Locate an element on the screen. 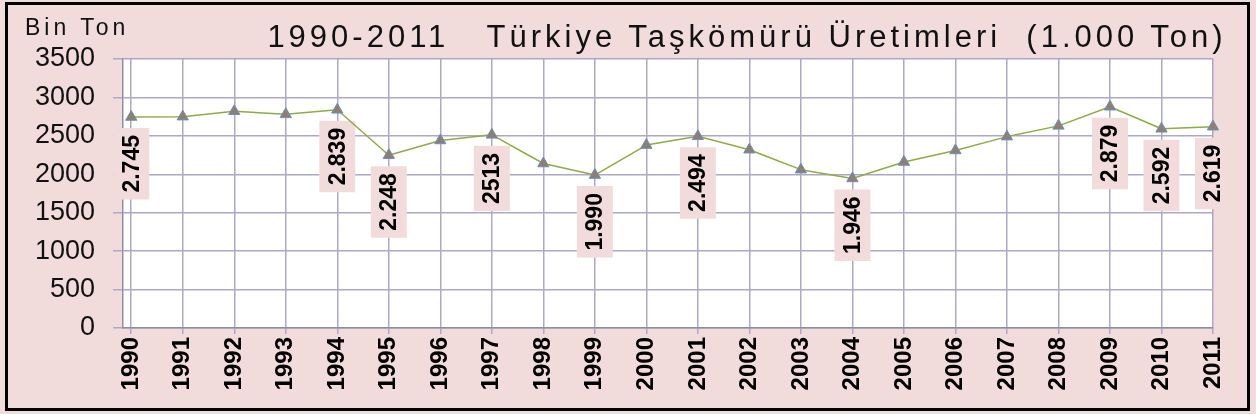 The width and height of the screenshot is (1256, 414). x-tick-label: 2003 is located at coordinates (799, 364).